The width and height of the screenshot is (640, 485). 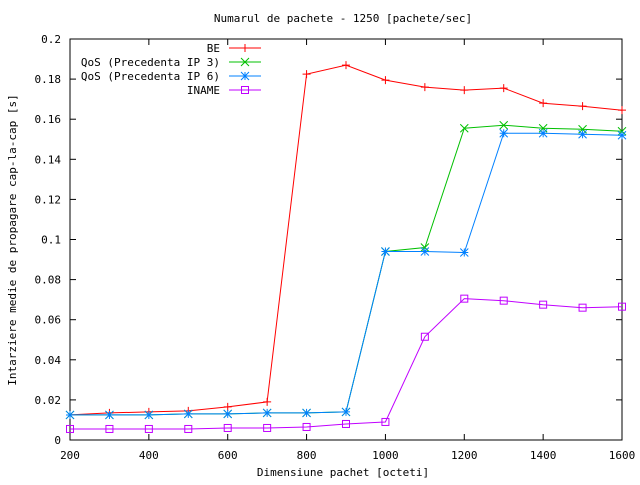 I want to click on x-tick-label: 1600, so click(x=622, y=455).